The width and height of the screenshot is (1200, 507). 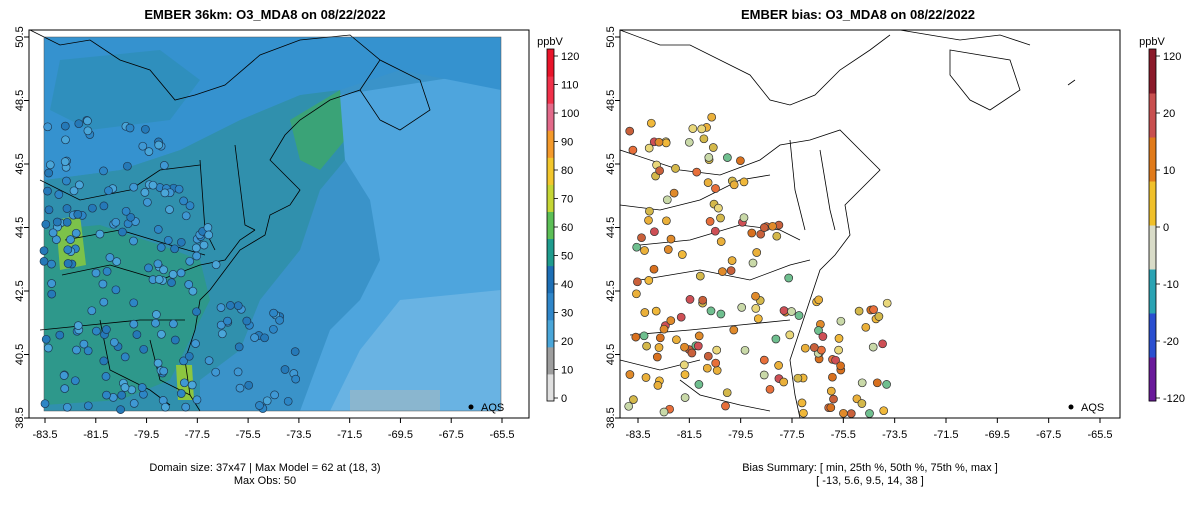 What do you see at coordinates (858, 14) in the screenshot?
I see `right-title: EMBER bias: O3_MDA8 on 08/22/2022` at bounding box center [858, 14].